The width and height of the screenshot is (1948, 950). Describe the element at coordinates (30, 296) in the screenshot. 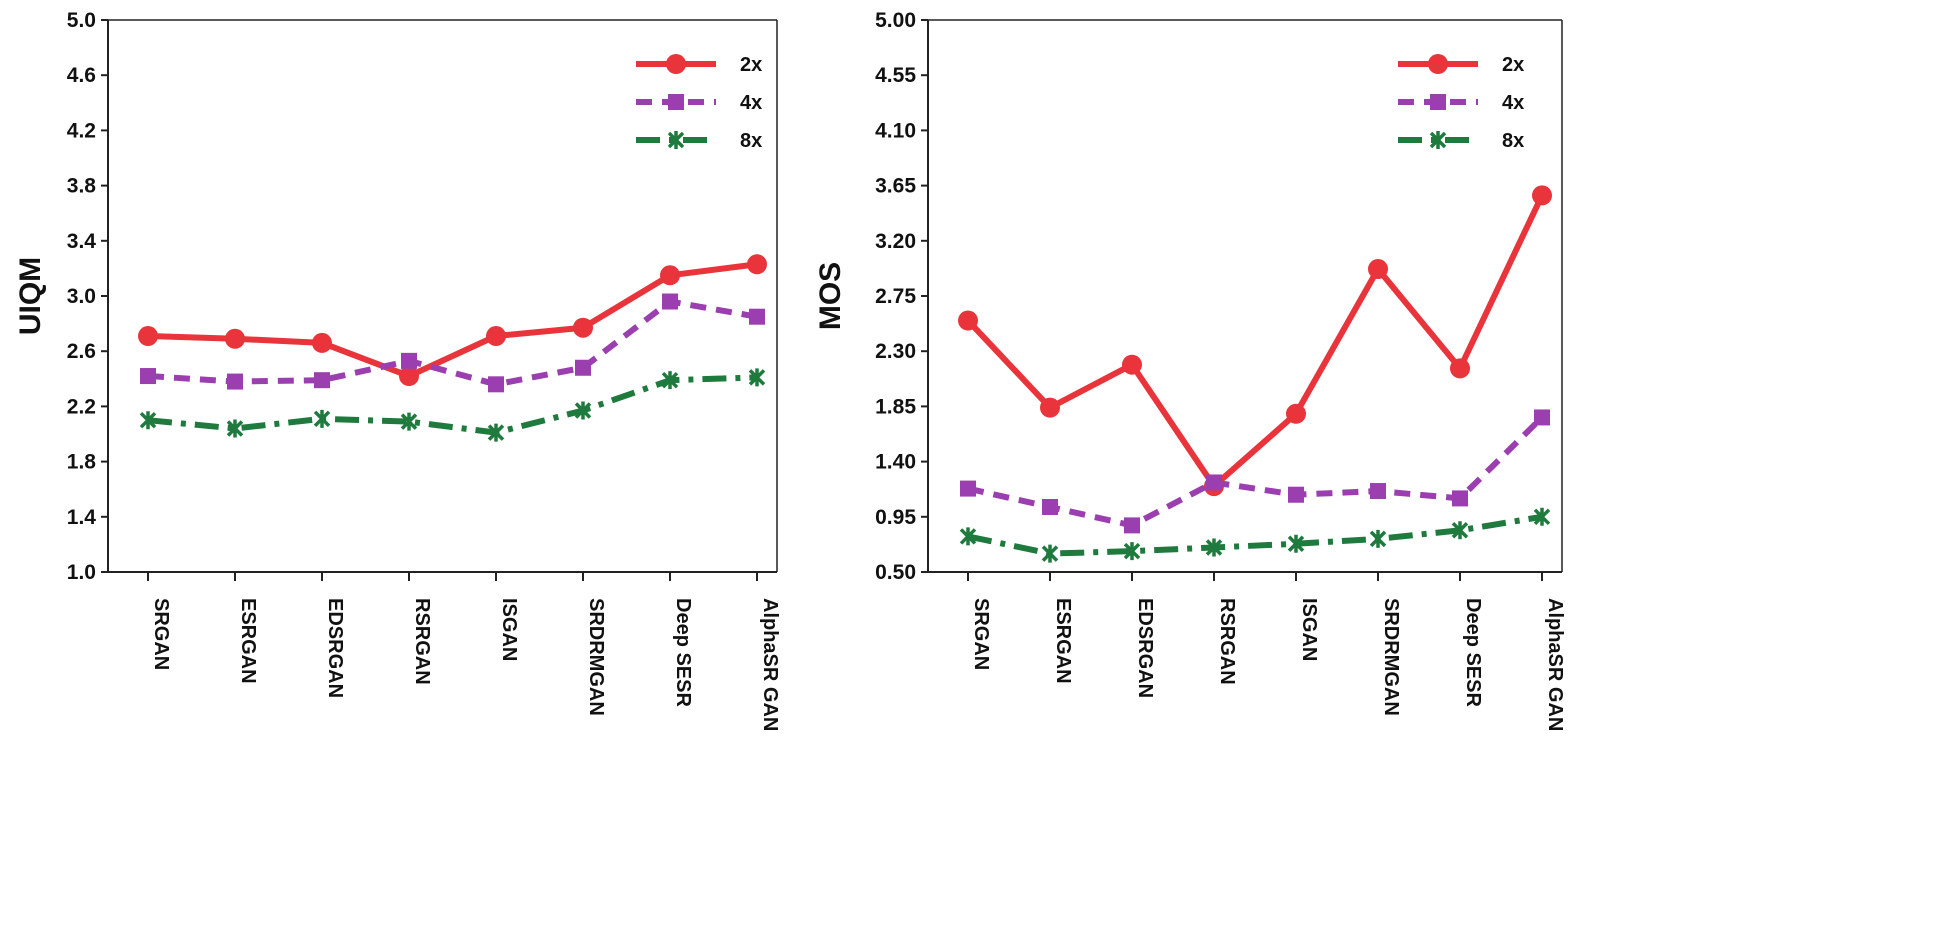

I see `y-axis-label: UIQM` at that location.